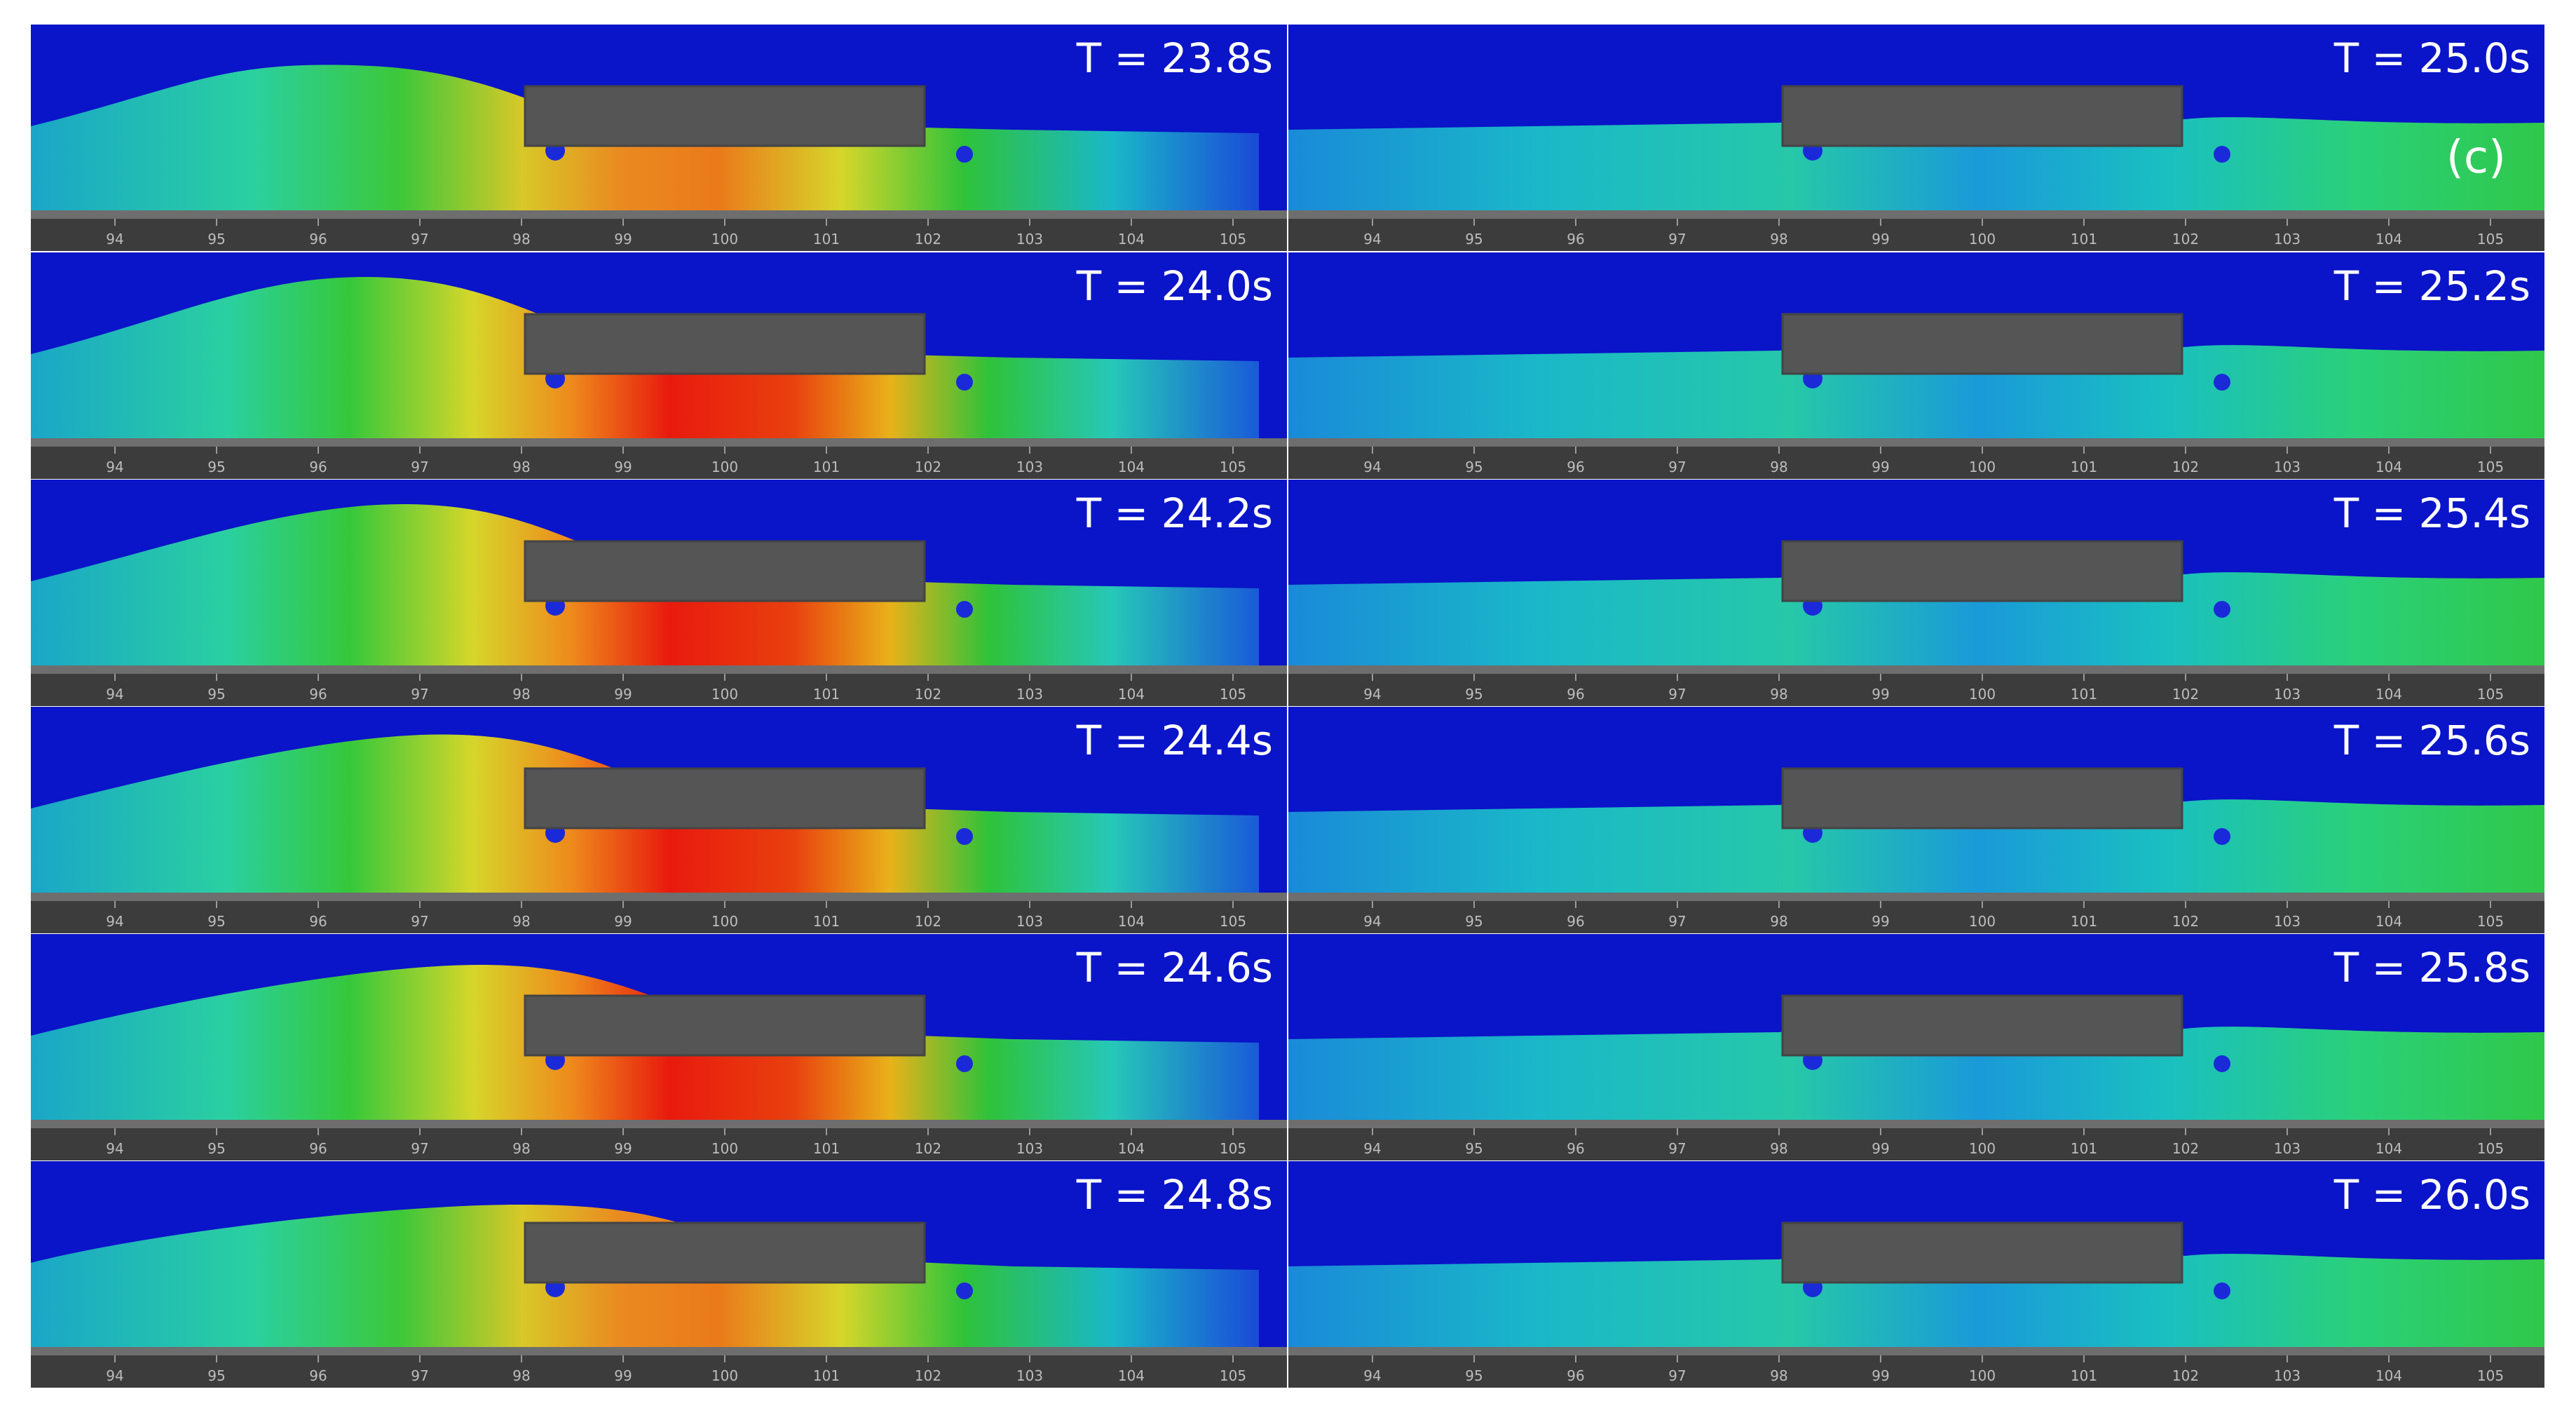 This screenshot has height=1408, width=2576. I want to click on time-label: T = 25.8s, so click(2431, 967).